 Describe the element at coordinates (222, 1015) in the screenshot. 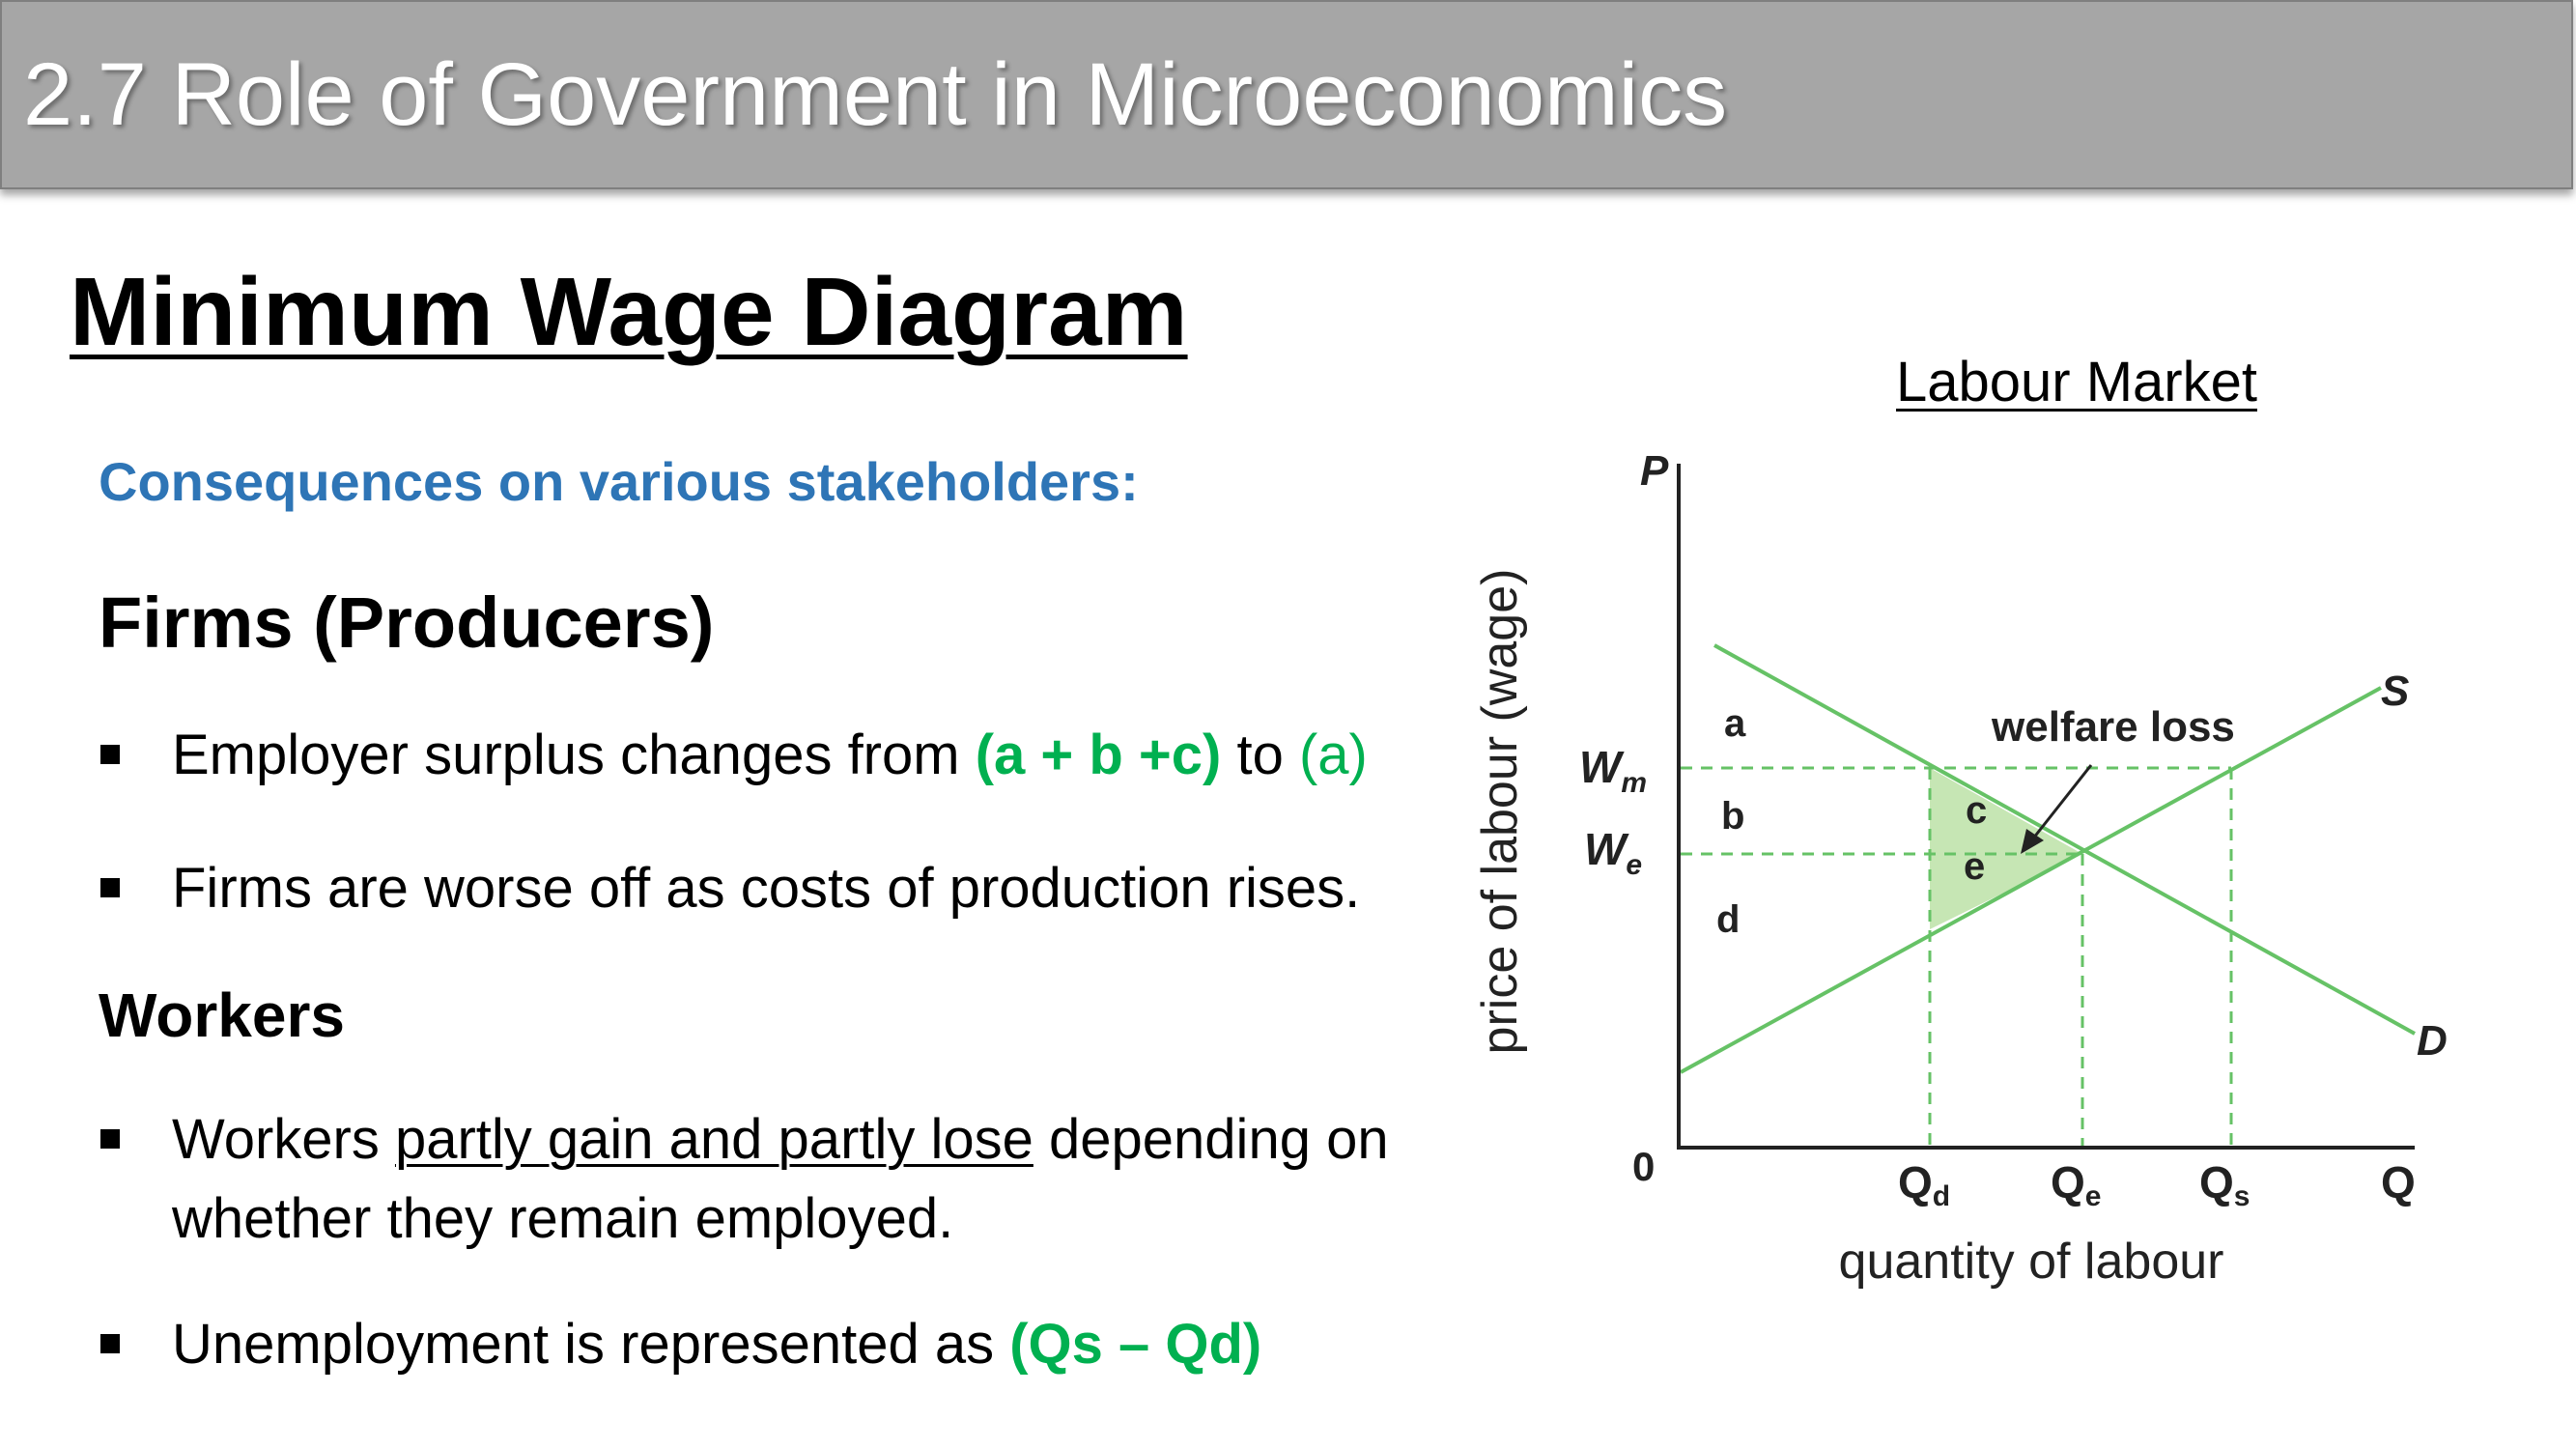

I see `workers-section-title: Workers` at that location.